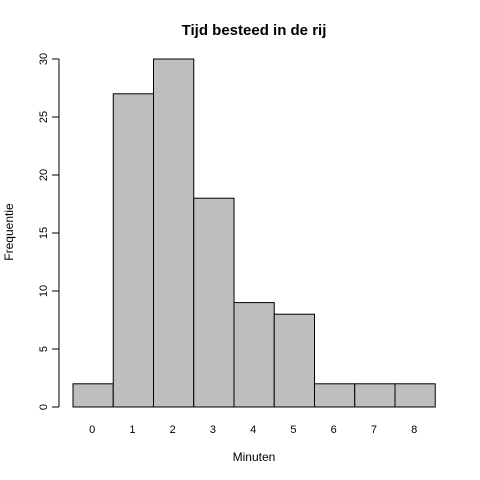 This screenshot has width=480, height=480. What do you see at coordinates (414, 430) in the screenshot?
I see `x-tick-label-8: 8` at bounding box center [414, 430].